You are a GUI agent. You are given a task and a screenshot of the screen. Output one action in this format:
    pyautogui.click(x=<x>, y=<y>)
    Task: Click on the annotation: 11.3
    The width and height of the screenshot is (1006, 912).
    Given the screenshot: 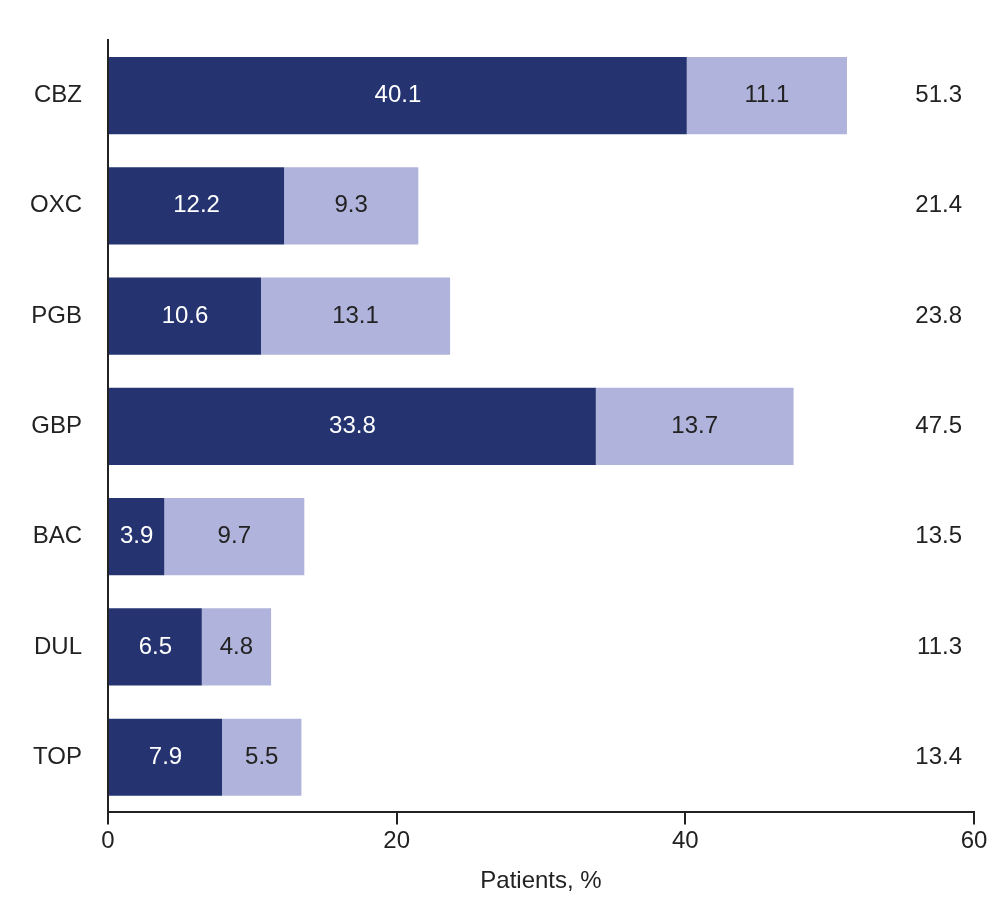 What is the action you would take?
    pyautogui.click(x=939, y=645)
    